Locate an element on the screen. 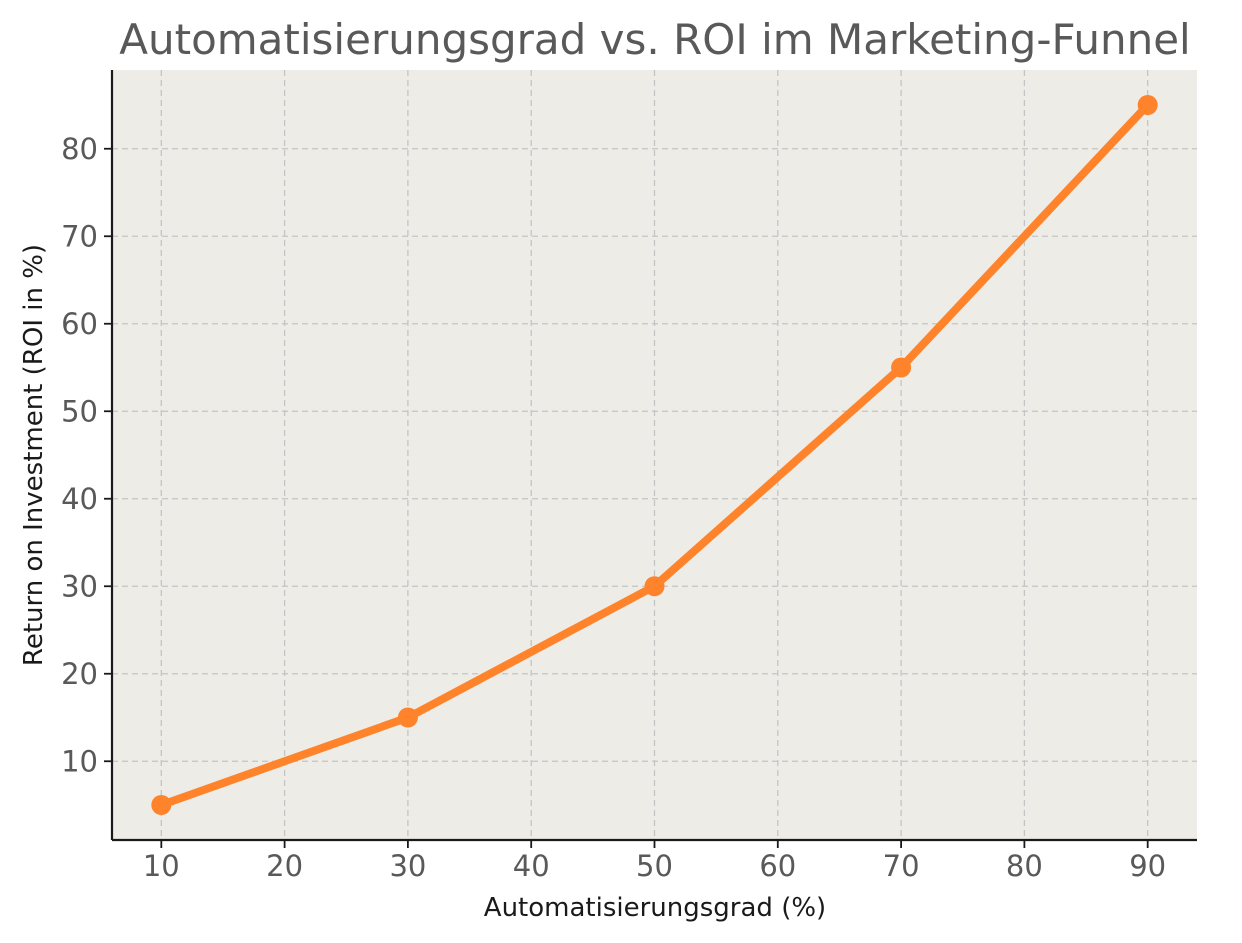 Image resolution: width=1242 pixels, height=943 pixels. y-tick-label: 10 is located at coordinates (79, 761).